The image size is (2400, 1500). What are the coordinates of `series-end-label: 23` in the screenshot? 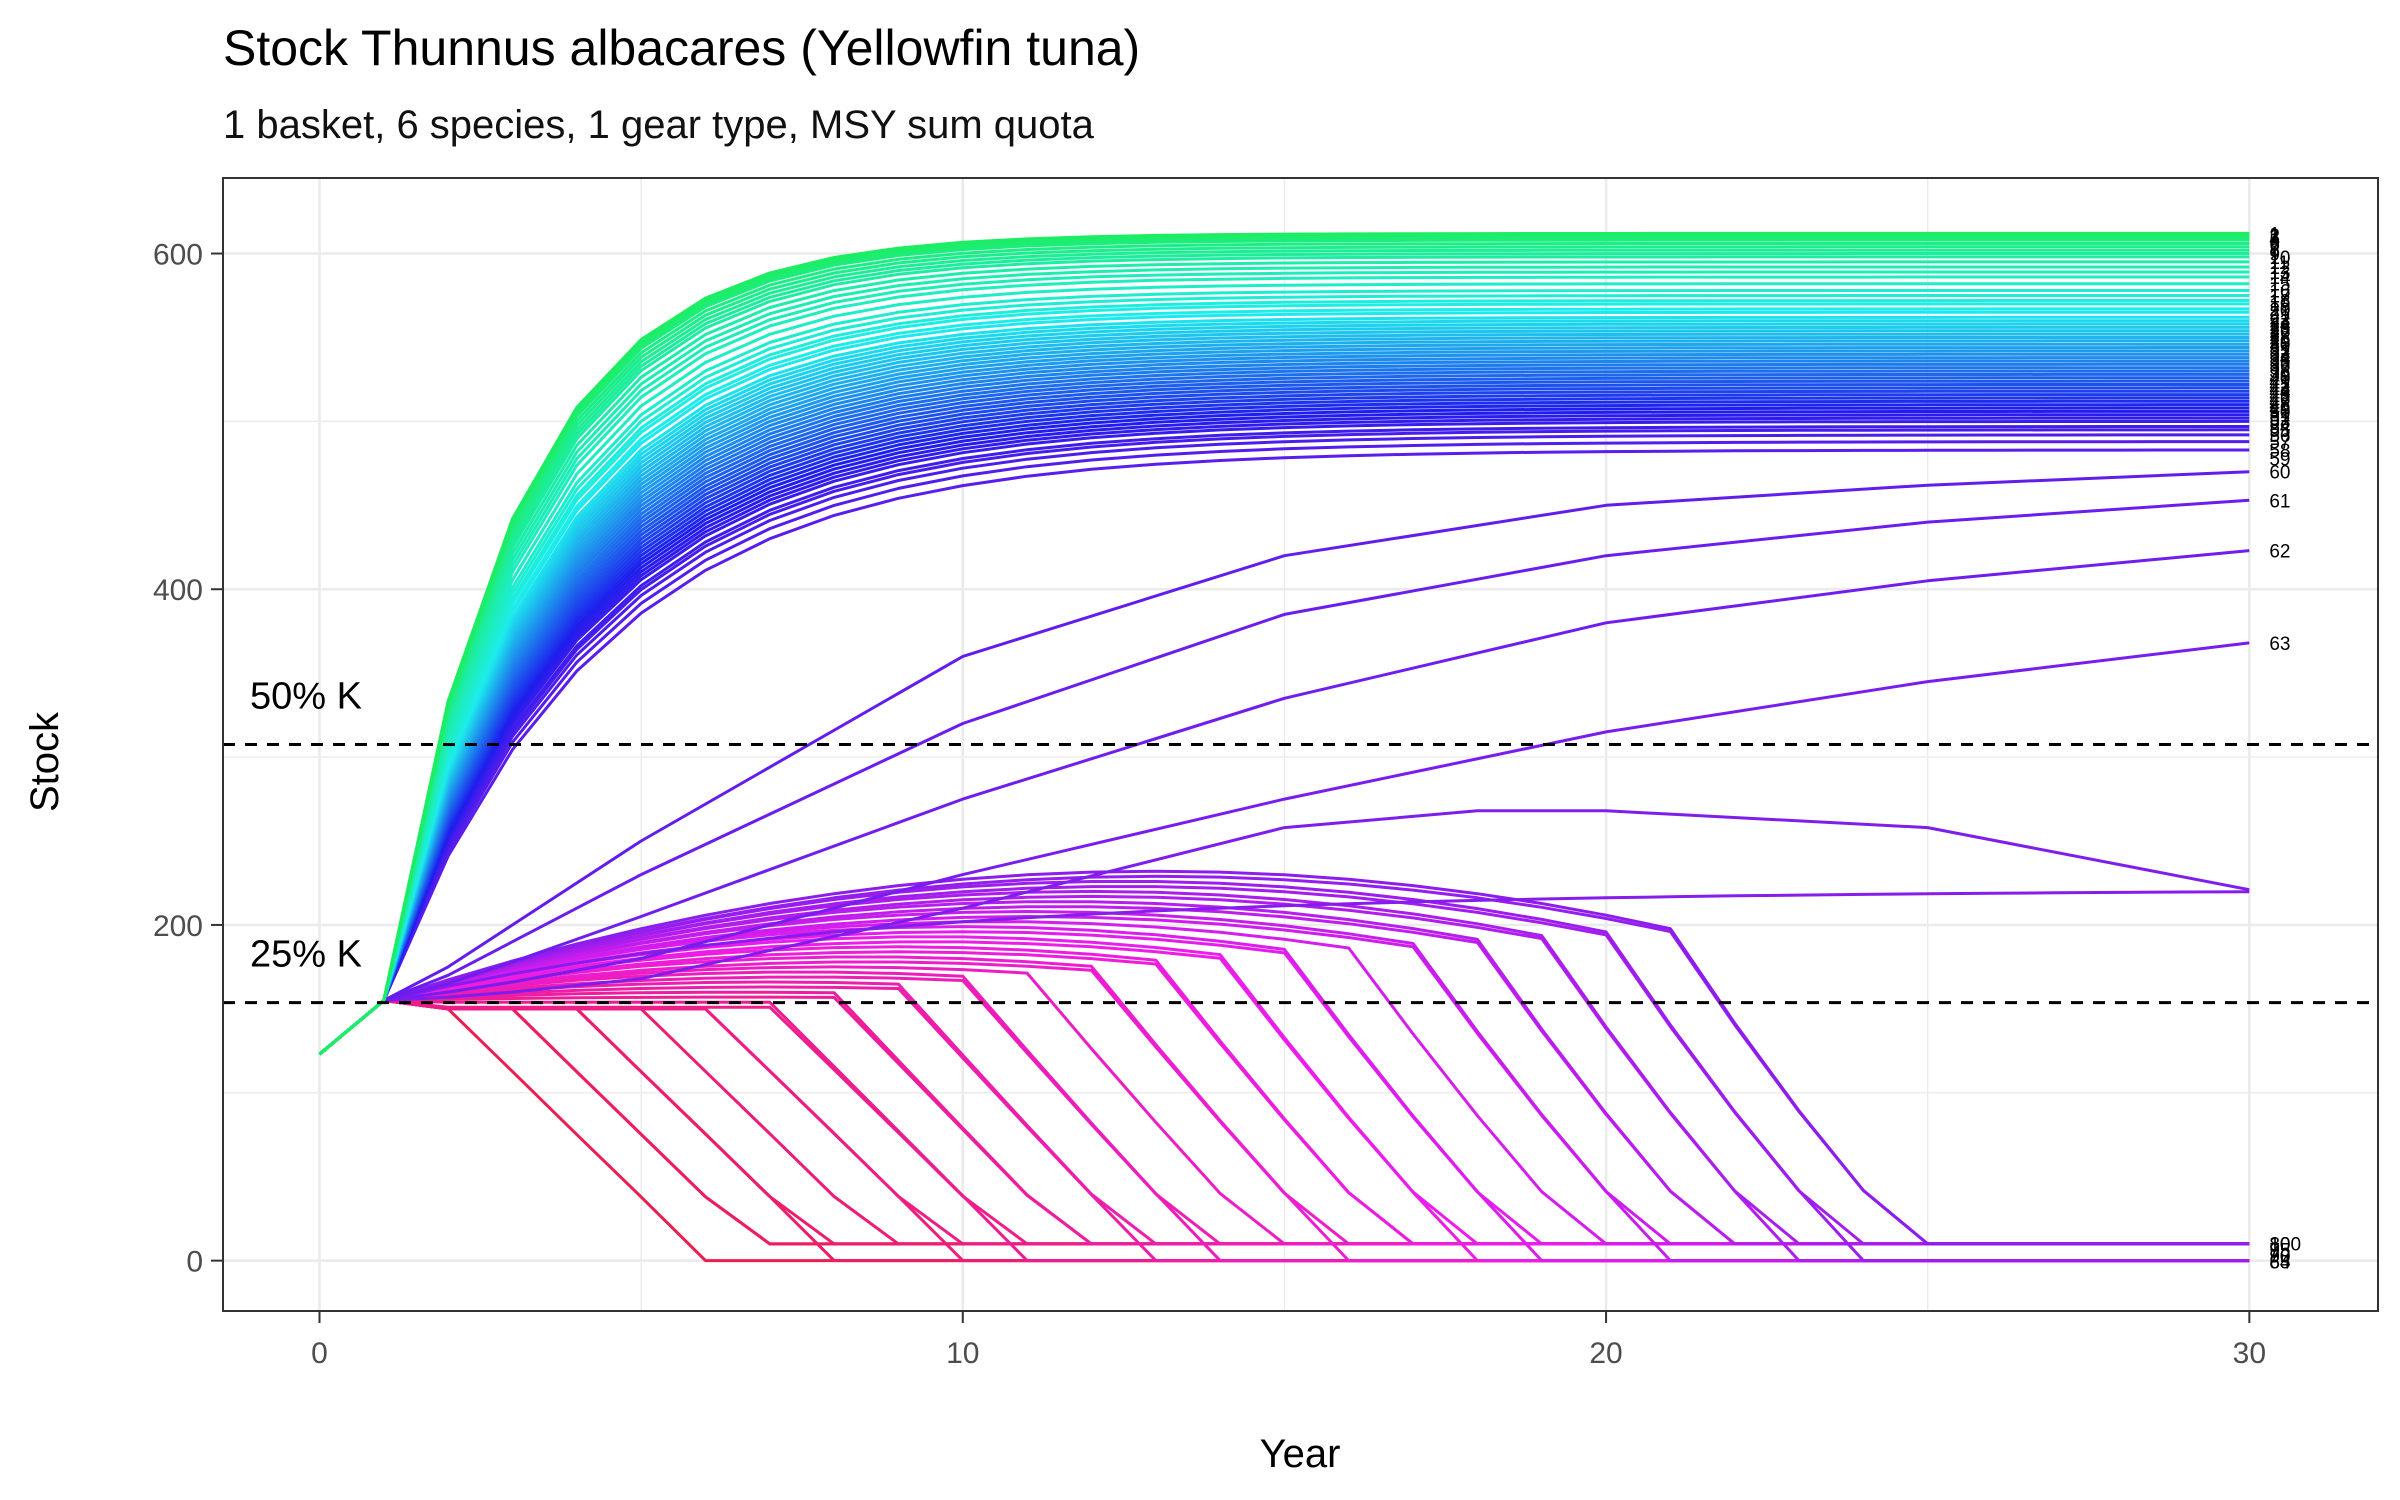 It's located at (2279, 322).